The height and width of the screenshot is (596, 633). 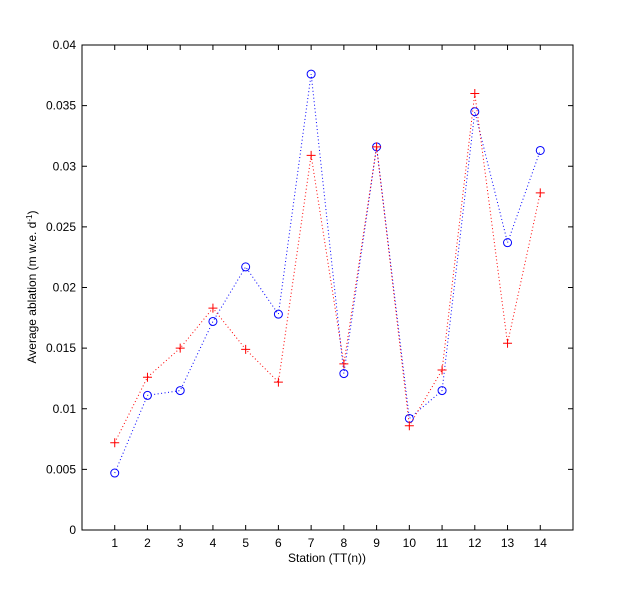 I want to click on y-tick-label: 0.015, so click(x=61, y=348).